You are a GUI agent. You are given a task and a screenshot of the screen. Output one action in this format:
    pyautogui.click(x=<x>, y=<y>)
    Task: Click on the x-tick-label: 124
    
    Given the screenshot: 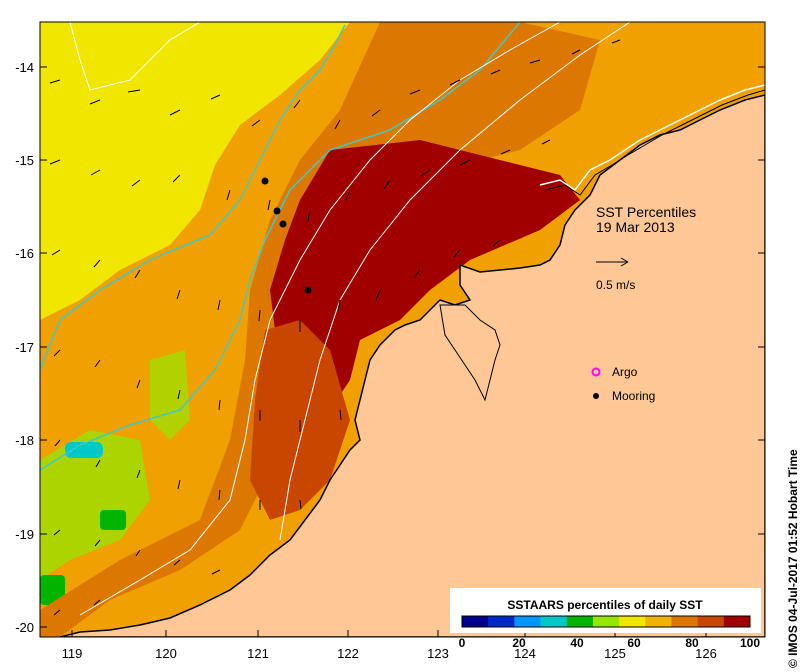 What is the action you would take?
    pyautogui.click(x=525, y=653)
    